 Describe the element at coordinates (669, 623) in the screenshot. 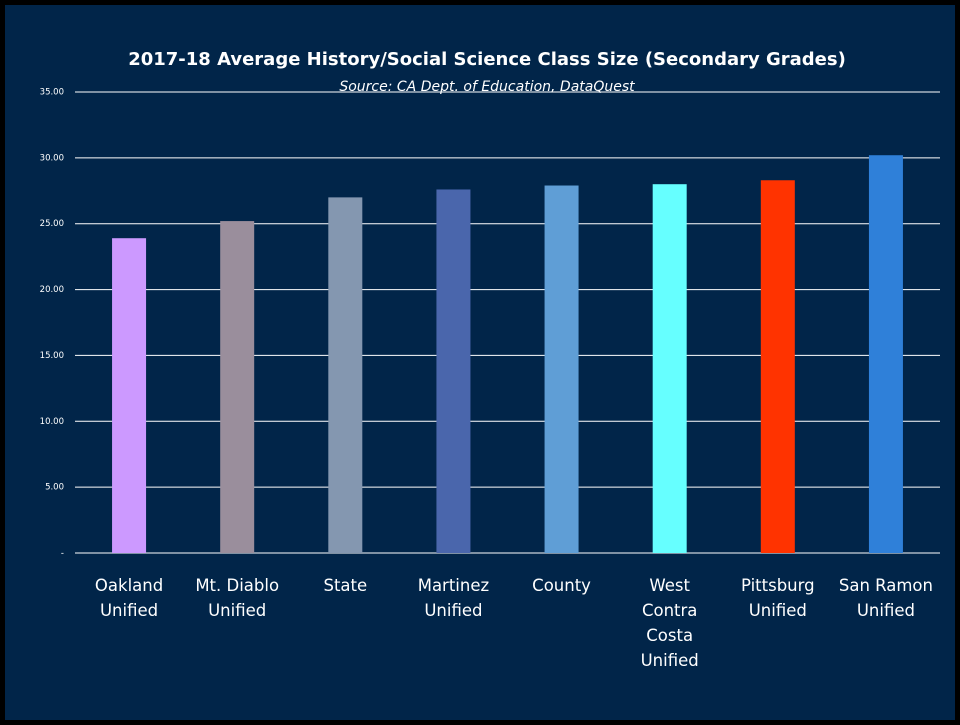

I see `x-tick-label: West Contra Costa Unified` at that location.